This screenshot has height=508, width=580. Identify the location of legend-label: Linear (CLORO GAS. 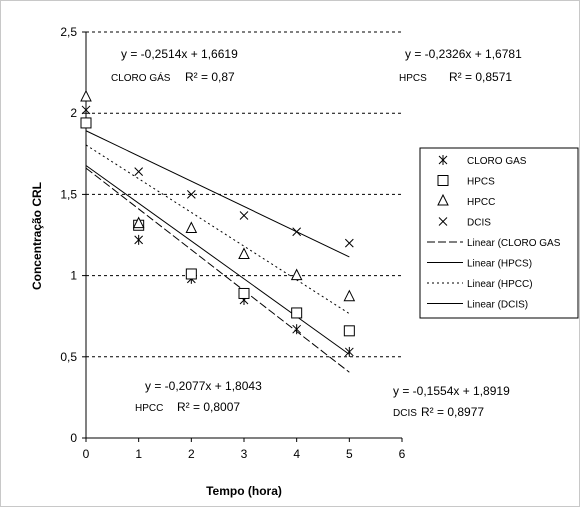
(514, 243).